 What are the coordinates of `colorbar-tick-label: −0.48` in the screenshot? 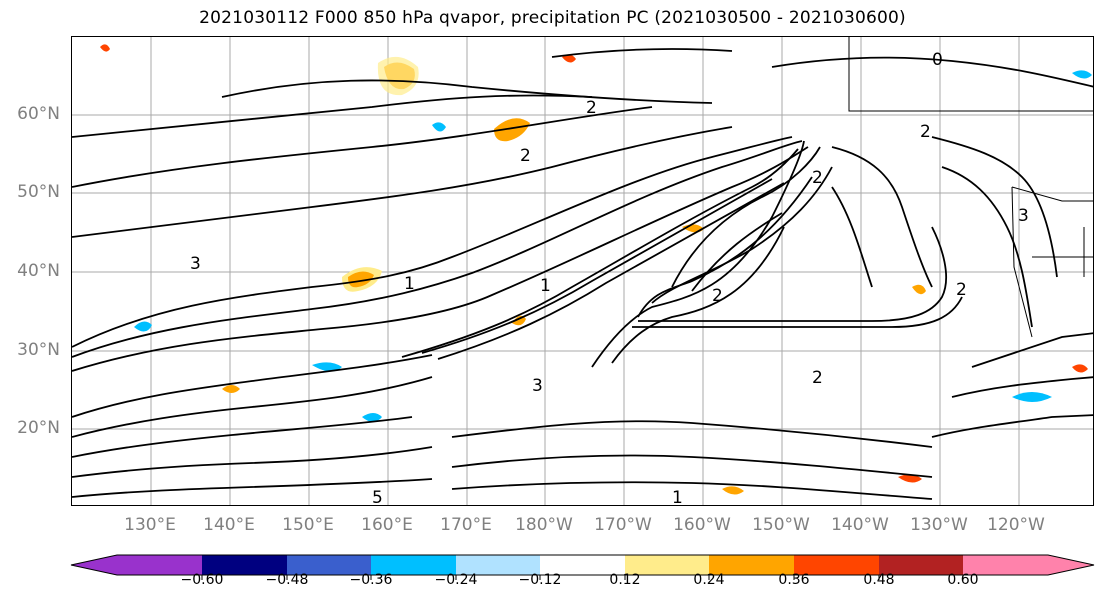 It's located at (287, 580).